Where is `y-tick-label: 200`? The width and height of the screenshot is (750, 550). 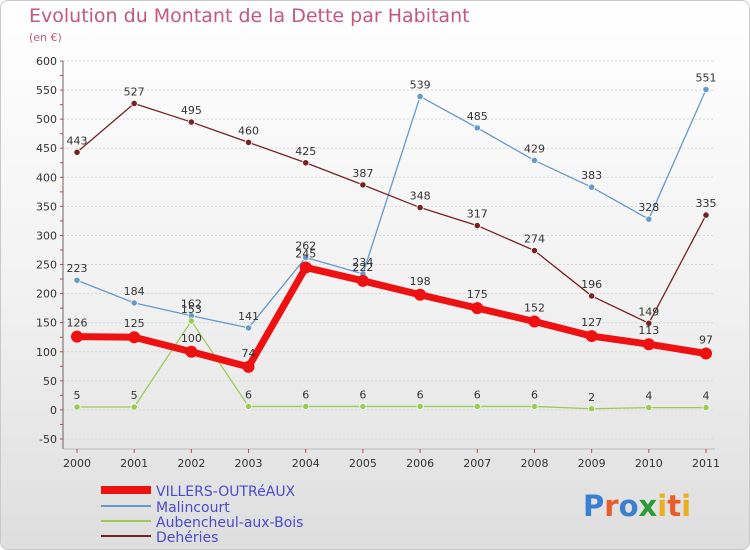
y-tick-label: 200 is located at coordinates (46, 294).